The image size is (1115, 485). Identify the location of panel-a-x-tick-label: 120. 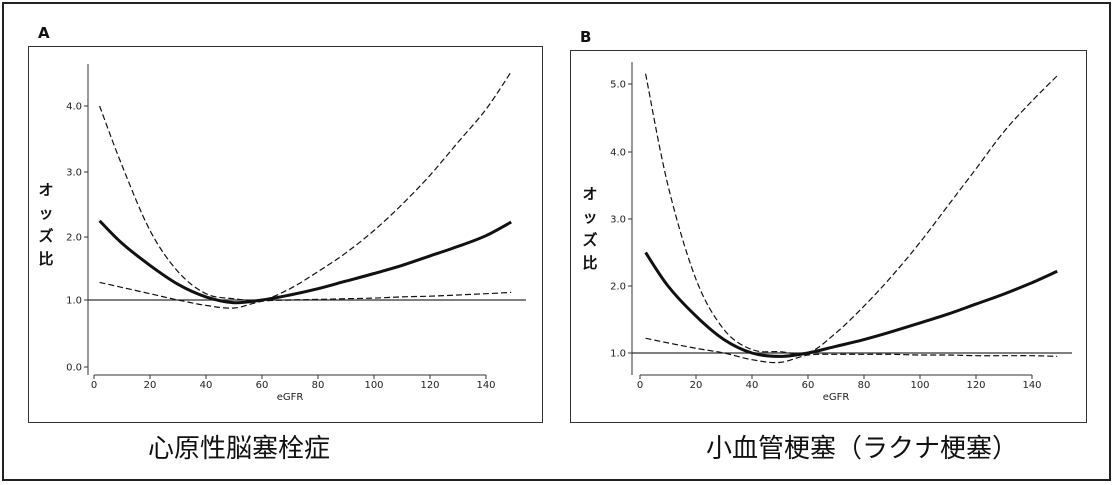
(429, 385).